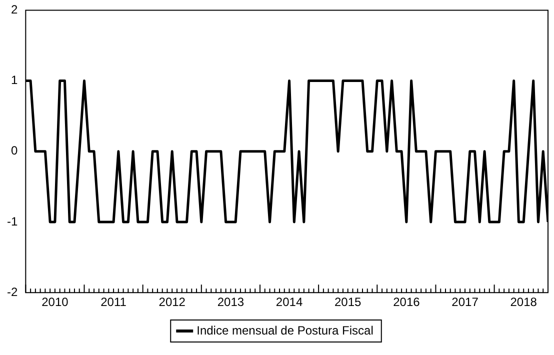  I want to click on x-tick-label: 2012, so click(172, 302).